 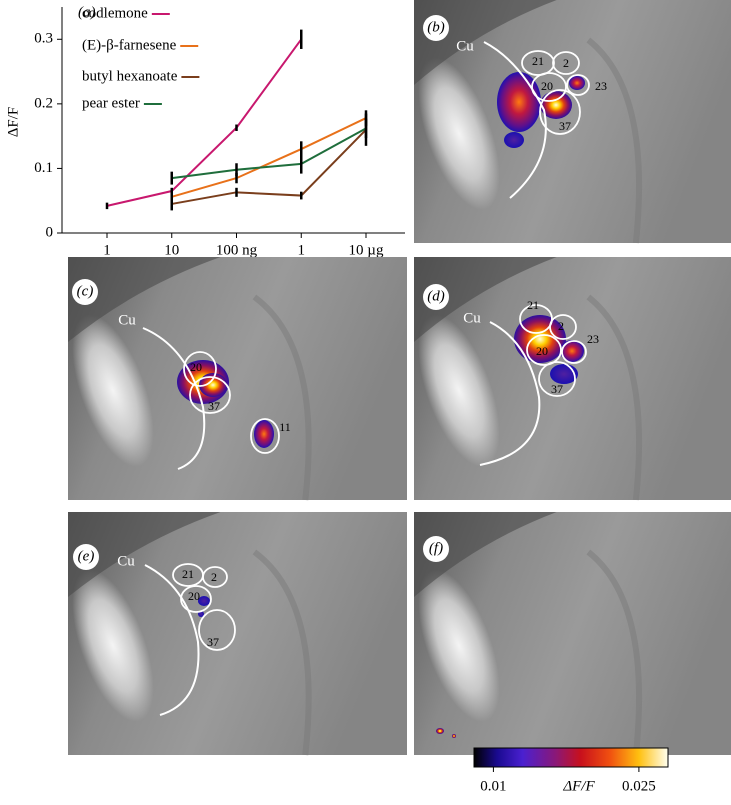 What do you see at coordinates (366, 250) in the screenshot?
I see `x-tick-label: 10 µg` at bounding box center [366, 250].